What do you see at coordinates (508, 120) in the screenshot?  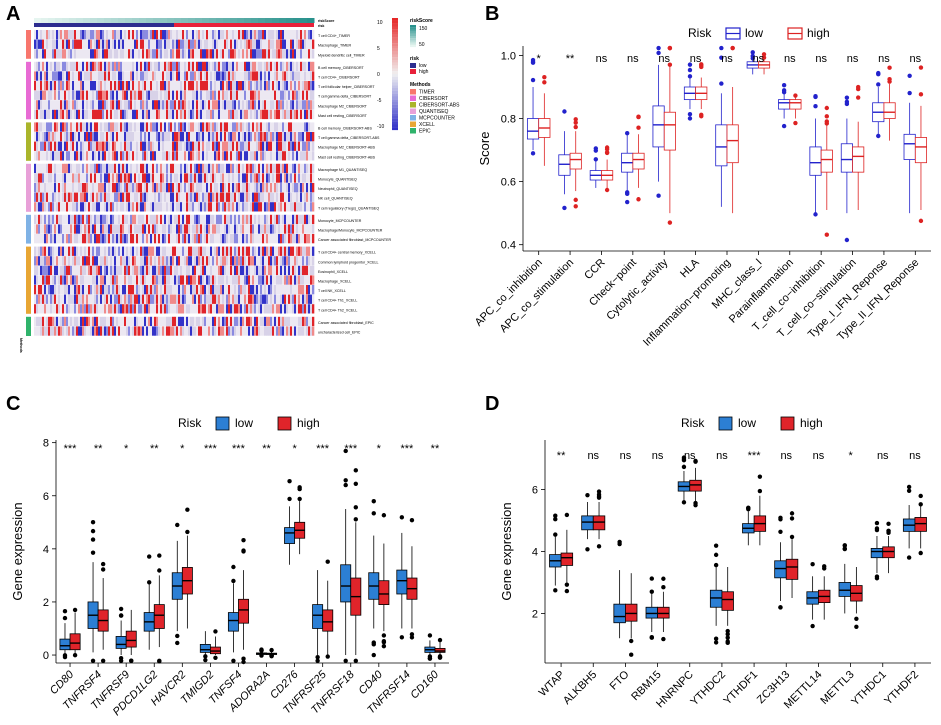 I see `y-tick-label: 0.8` at bounding box center [508, 120].